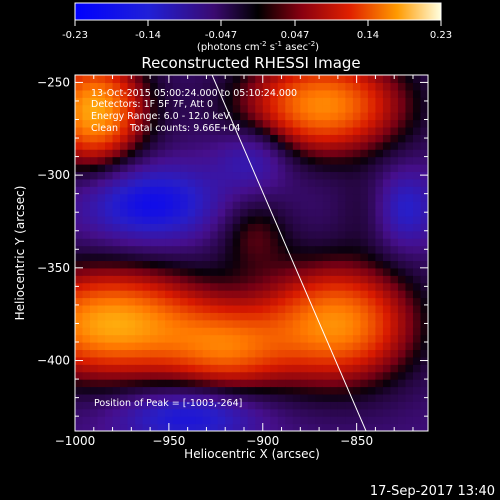 This screenshot has width=500, height=500. What do you see at coordinates (194, 93) in the screenshot?
I see `time-range-text: 13-Oct-2015 05:00:24.000 to 05:10:24.000` at bounding box center [194, 93].